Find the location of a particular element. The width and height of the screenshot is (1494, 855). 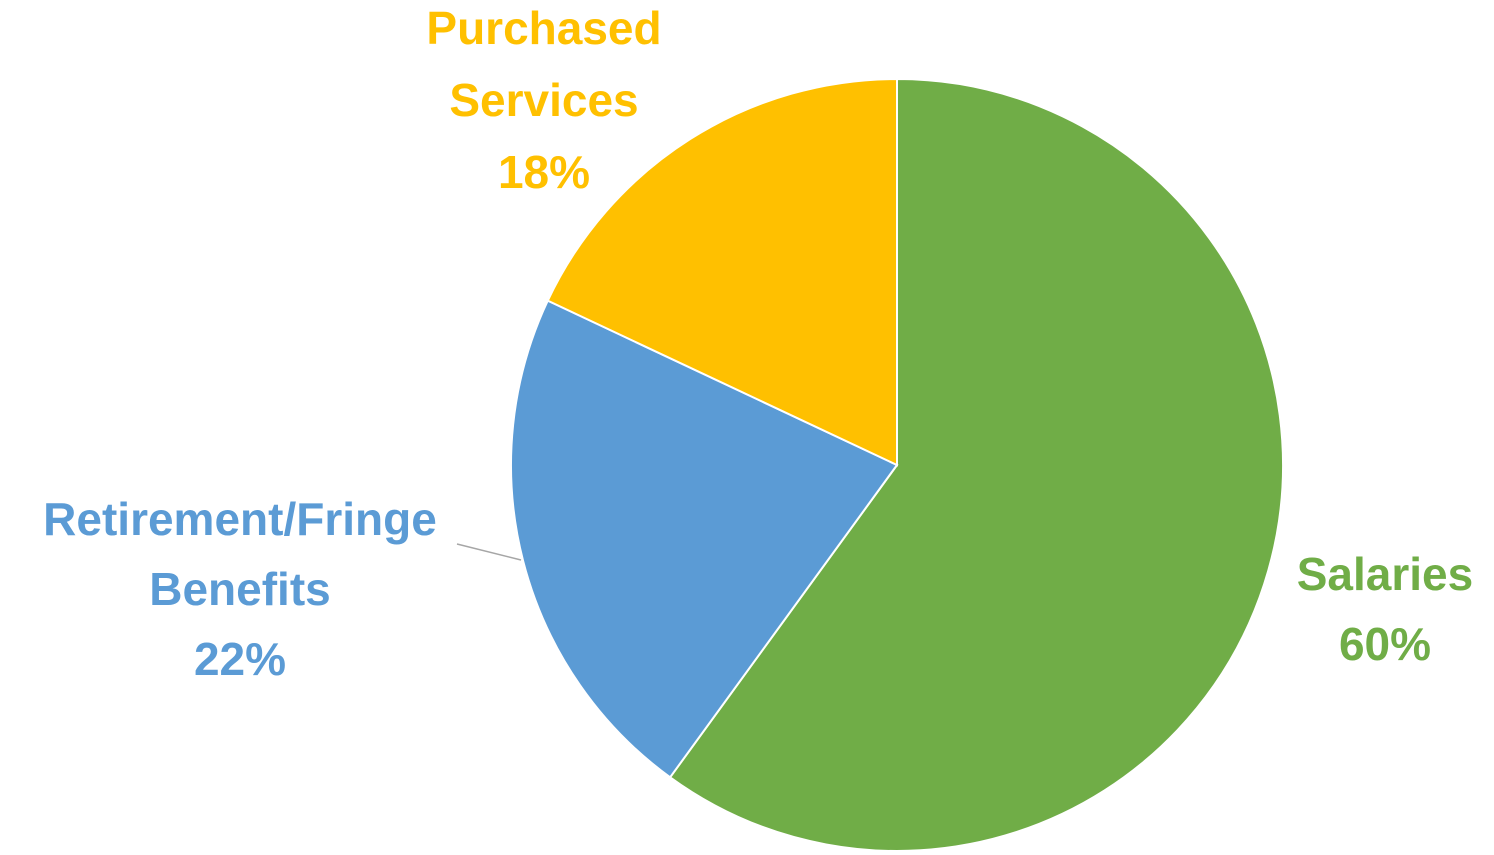

data-label-retirement-fringe-benefits: Retirement/Fringe Benefits 22% is located at coordinates (240, 589).